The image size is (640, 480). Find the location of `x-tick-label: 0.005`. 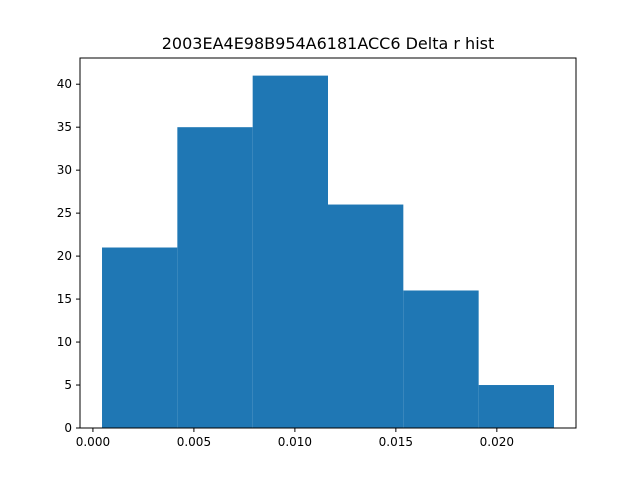

x-tick-label: 0.005 is located at coordinates (194, 442).